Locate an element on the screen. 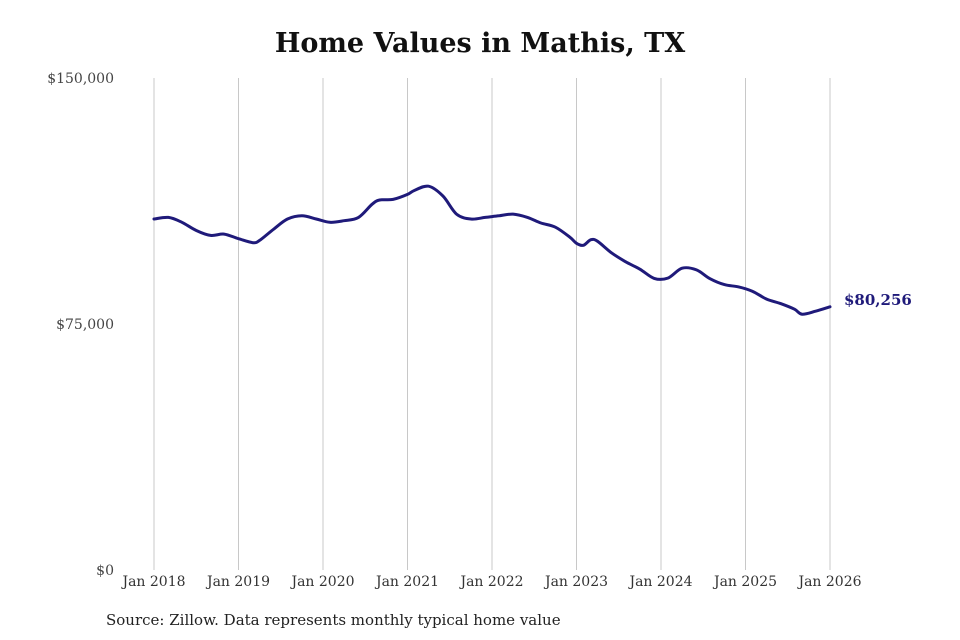 The image size is (960, 640). x-tick-label: Jan 2026 is located at coordinates (828, 582).